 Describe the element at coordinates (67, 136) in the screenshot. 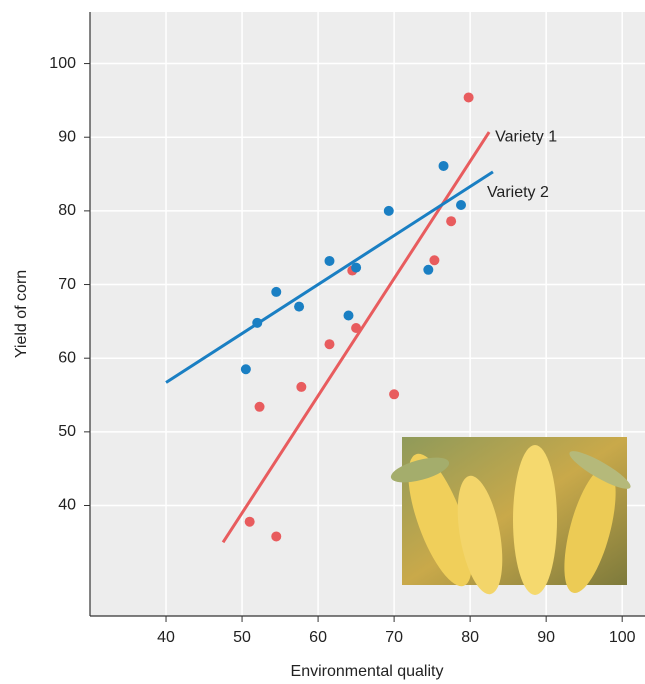

I see `y-tick-label: 90` at that location.